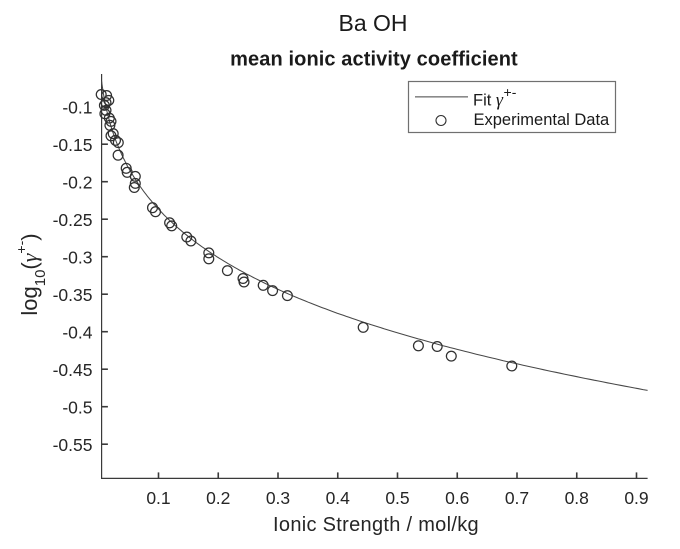 Image resolution: width=680 pixels, height=549 pixels. What do you see at coordinates (73, 145) in the screenshot?
I see `svg-text: -0.15` at bounding box center [73, 145].